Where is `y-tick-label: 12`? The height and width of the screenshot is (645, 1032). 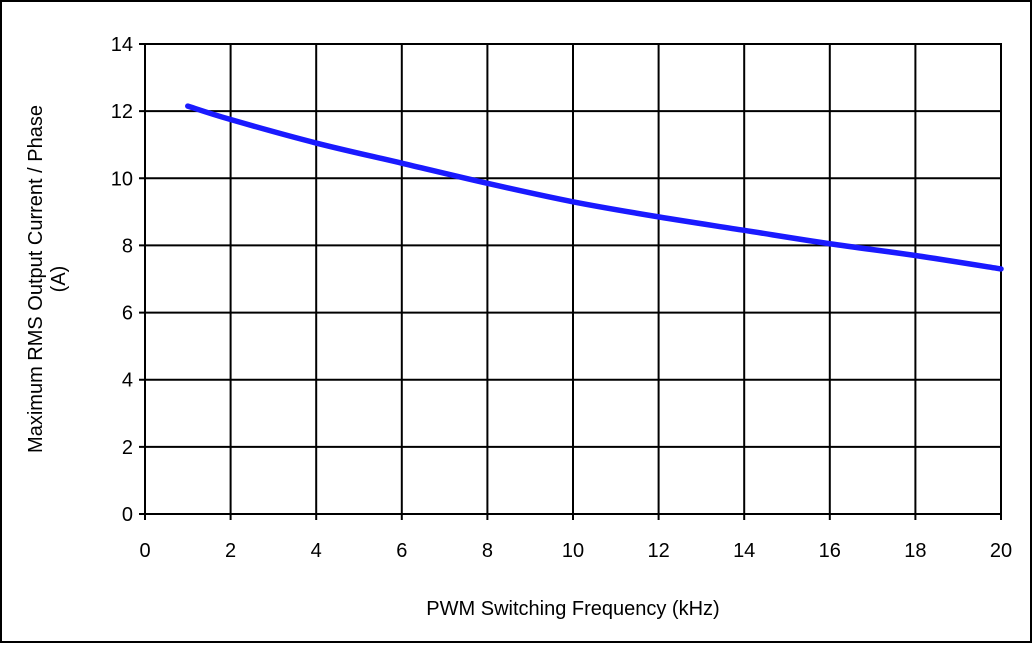 y-tick-label: 12 is located at coordinates (122, 112).